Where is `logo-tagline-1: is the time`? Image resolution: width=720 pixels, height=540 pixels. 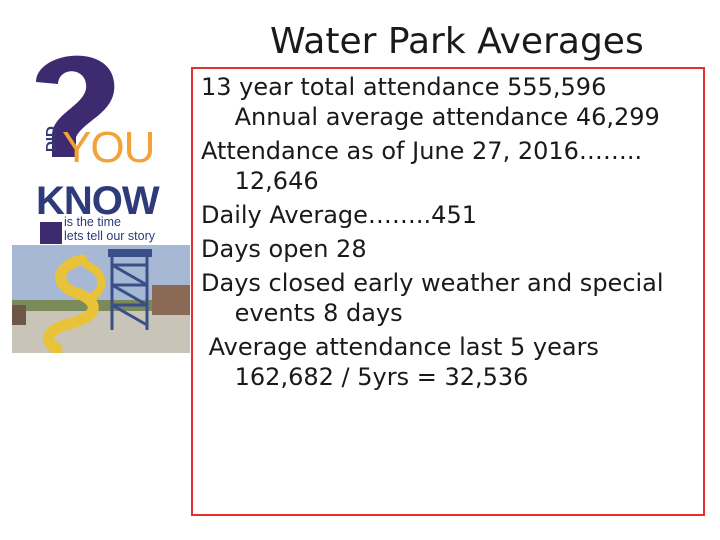
logo-tagline-1: is the time is located at coordinates (92, 222).